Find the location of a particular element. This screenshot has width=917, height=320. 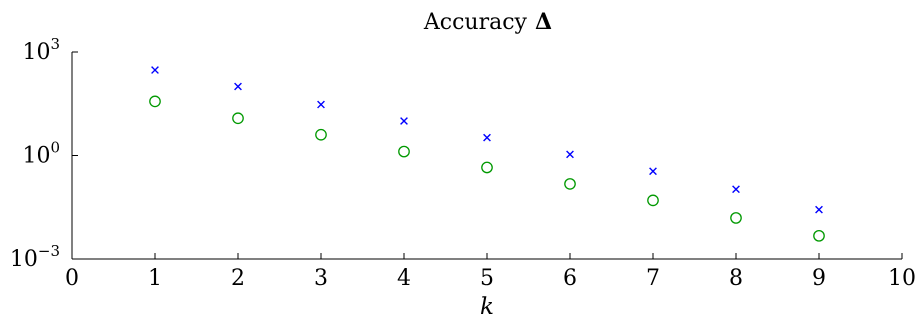

x-tick-label: 2 is located at coordinates (238, 278).